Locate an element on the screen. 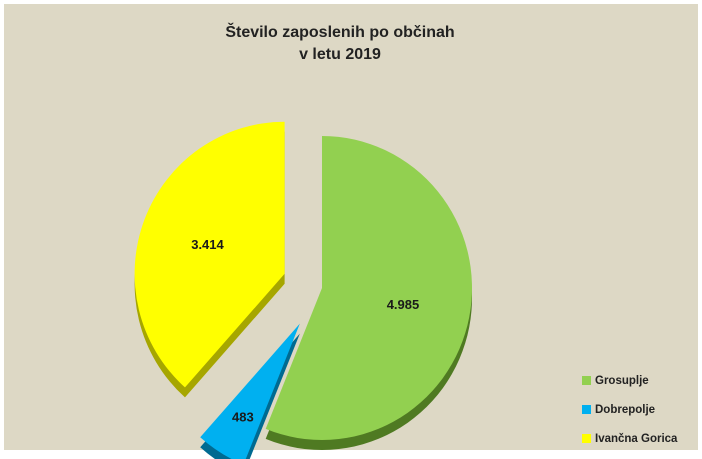 This screenshot has width=702, height=459. chart-legend: Grosupljе Dobrepolje Ivančna Gorica is located at coordinates (629, 409).